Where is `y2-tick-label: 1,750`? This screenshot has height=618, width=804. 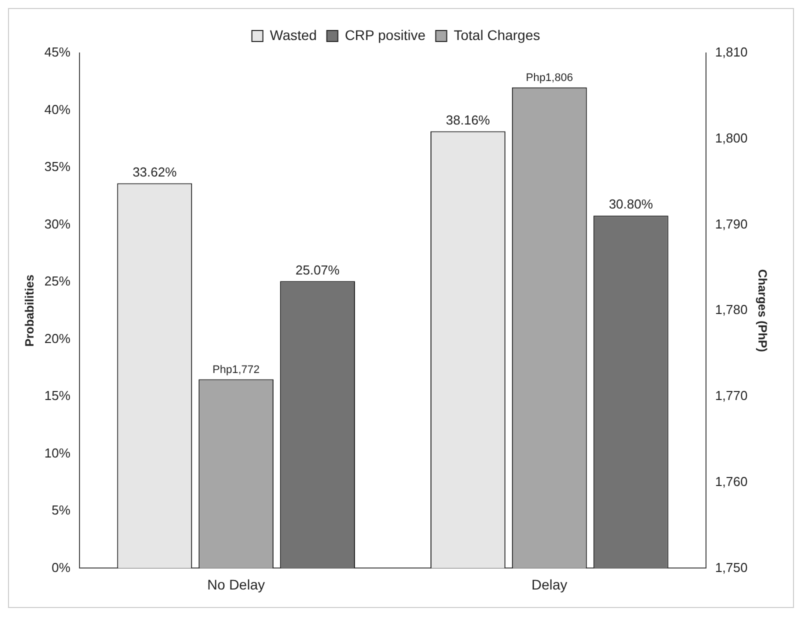
y2-tick-label: 1,750 is located at coordinates (731, 567).